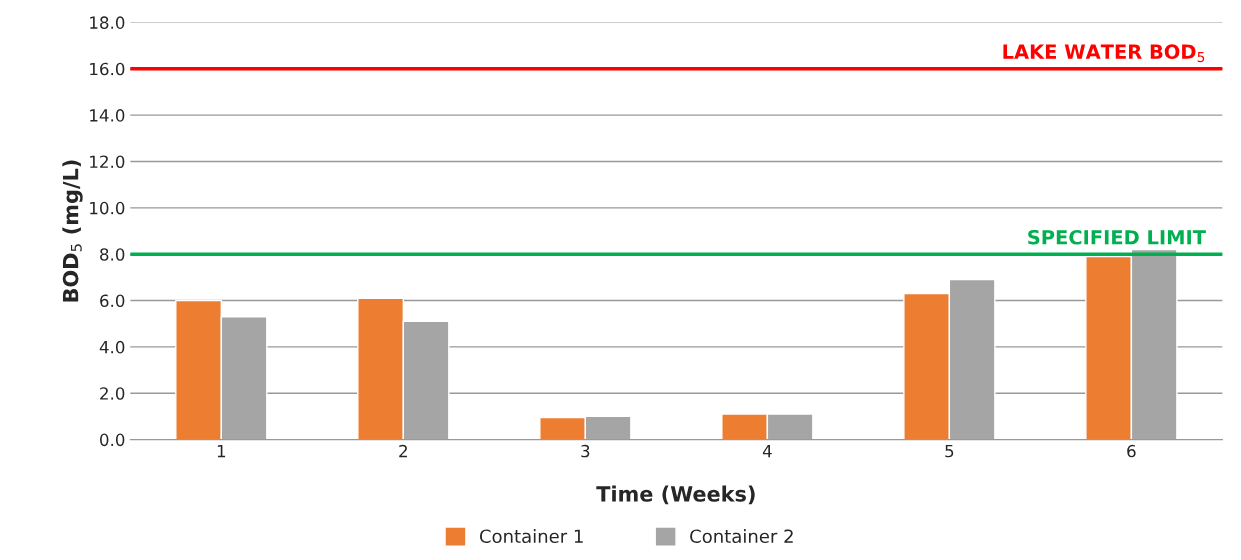 The width and height of the screenshot is (1241, 560). I want to click on y-tick-label: 0.0, so click(112, 440).